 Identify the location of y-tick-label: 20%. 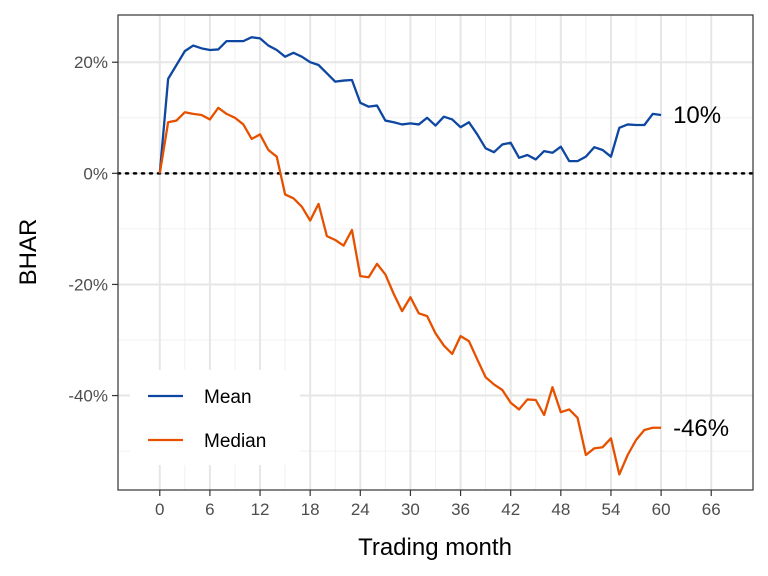
(91, 62).